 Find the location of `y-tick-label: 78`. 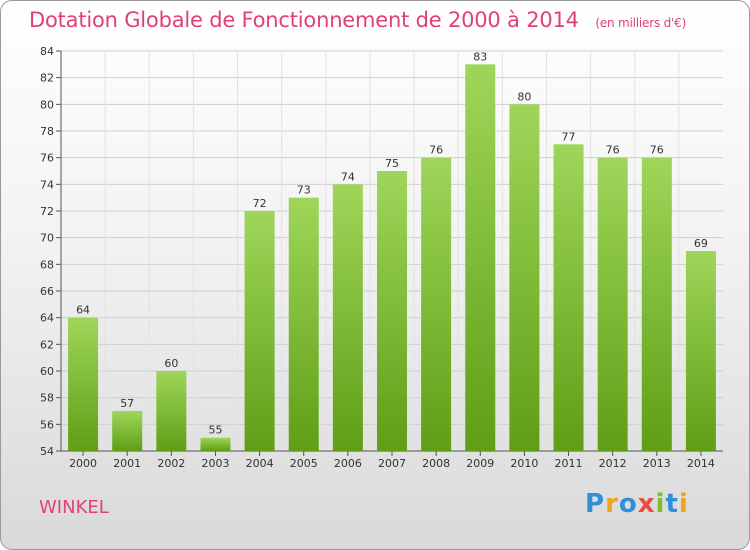

y-tick-label: 78 is located at coordinates (47, 131).